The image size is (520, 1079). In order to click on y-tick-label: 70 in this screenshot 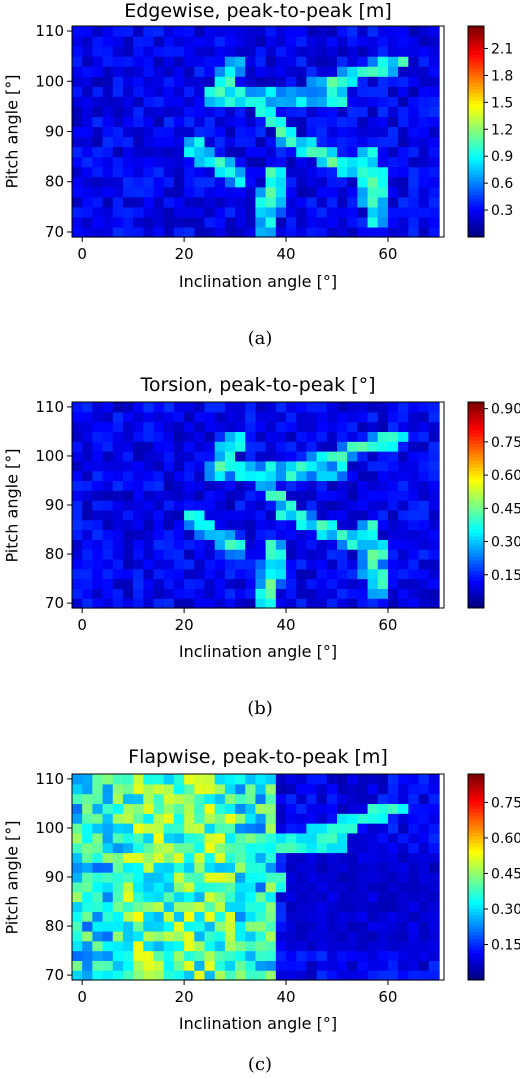, I will do `click(54, 603)`.